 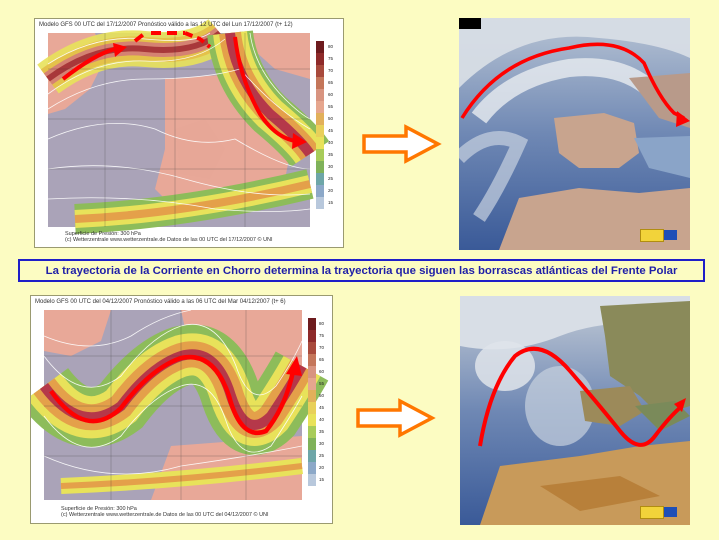 What do you see at coordinates (103, 234) in the screenshot?
I see `top-map-footer-1: Superficie de Presión: 300 hPa` at bounding box center [103, 234].